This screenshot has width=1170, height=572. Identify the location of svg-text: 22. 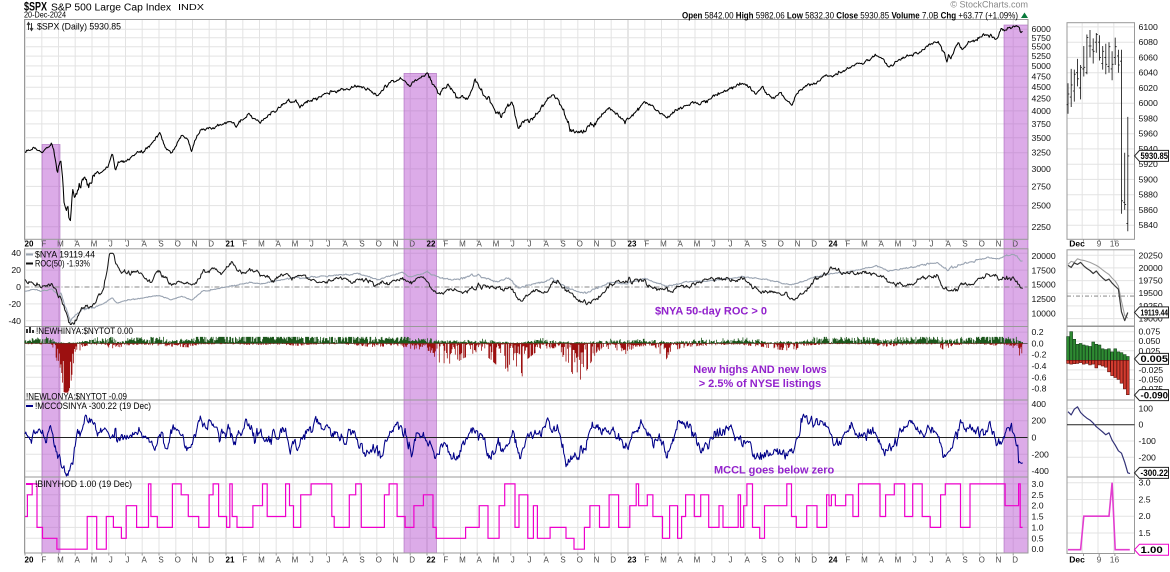
(431, 560).